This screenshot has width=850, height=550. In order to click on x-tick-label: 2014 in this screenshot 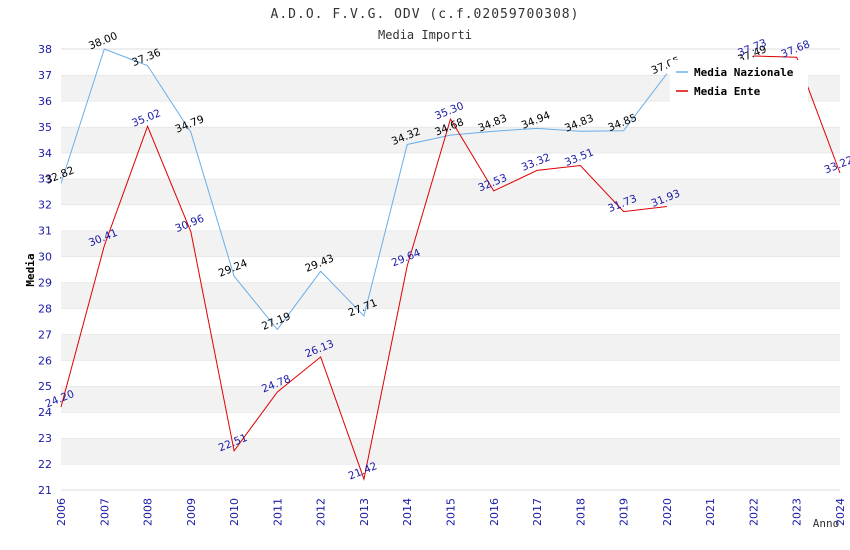, I will do `click(407, 512)`.